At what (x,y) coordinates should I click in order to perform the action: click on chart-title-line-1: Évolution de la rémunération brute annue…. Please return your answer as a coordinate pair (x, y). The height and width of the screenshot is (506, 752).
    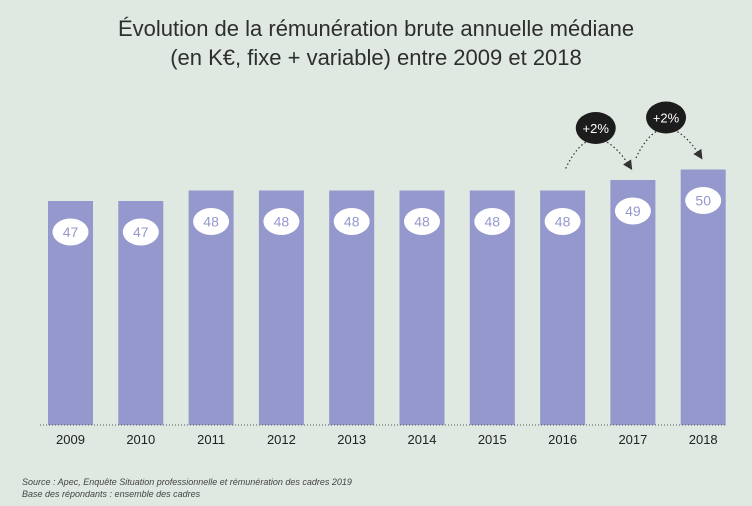
    Looking at the image, I should click on (376, 28).